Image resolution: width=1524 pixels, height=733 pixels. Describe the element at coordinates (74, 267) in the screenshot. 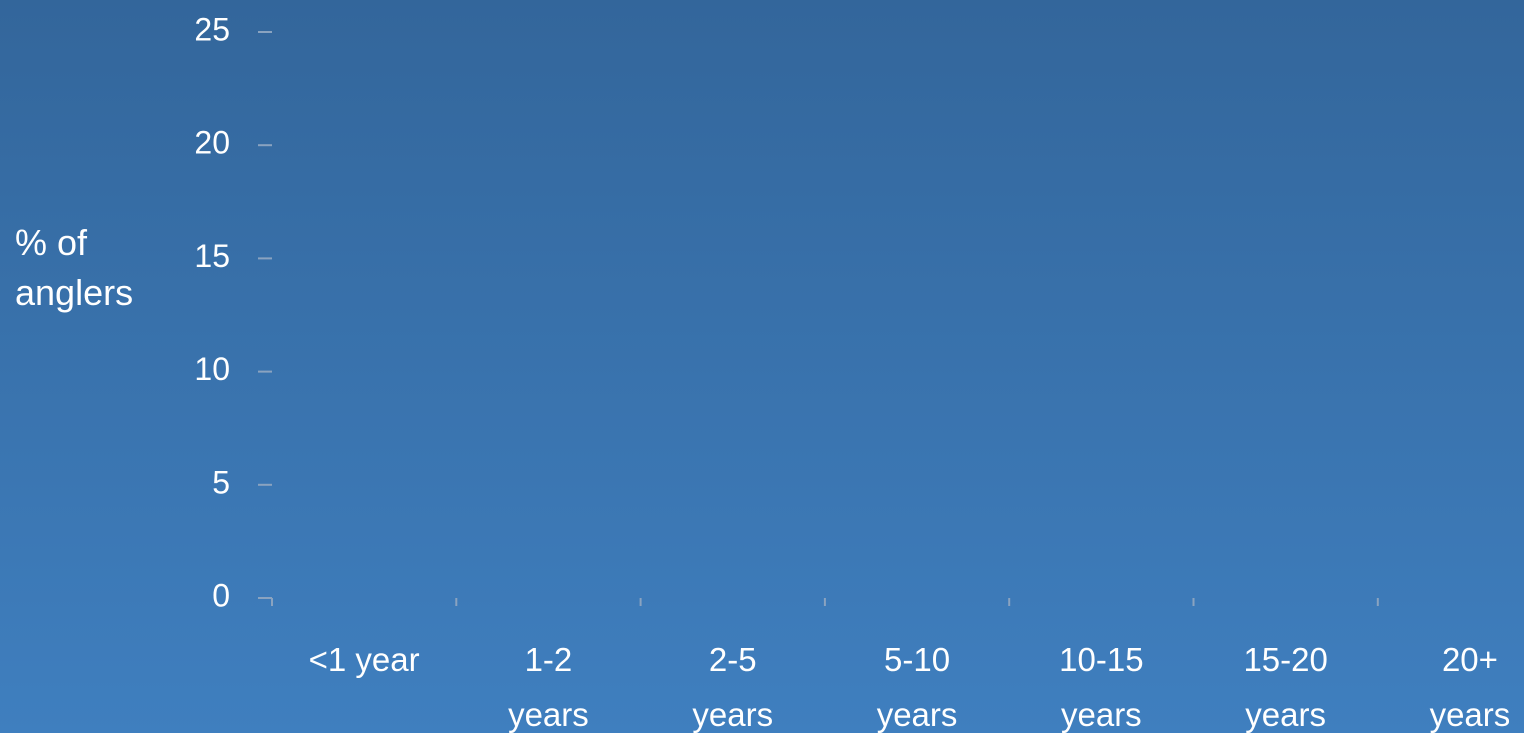

I see `y-axis-label: % of anglers` at that location.